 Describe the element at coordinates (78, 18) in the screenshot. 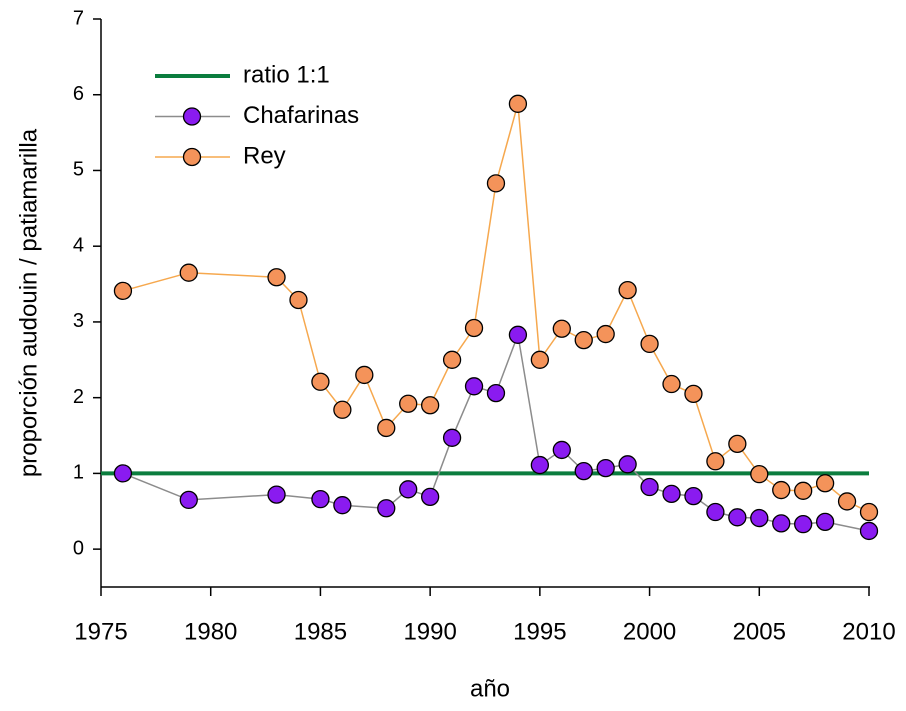

I see `y-tick-label: 7` at that location.